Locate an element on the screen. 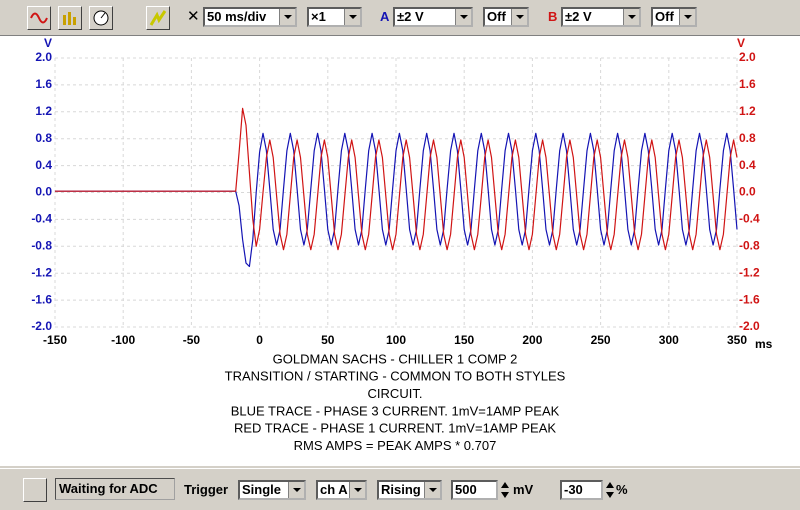  scope-button is located at coordinates (39, 18).